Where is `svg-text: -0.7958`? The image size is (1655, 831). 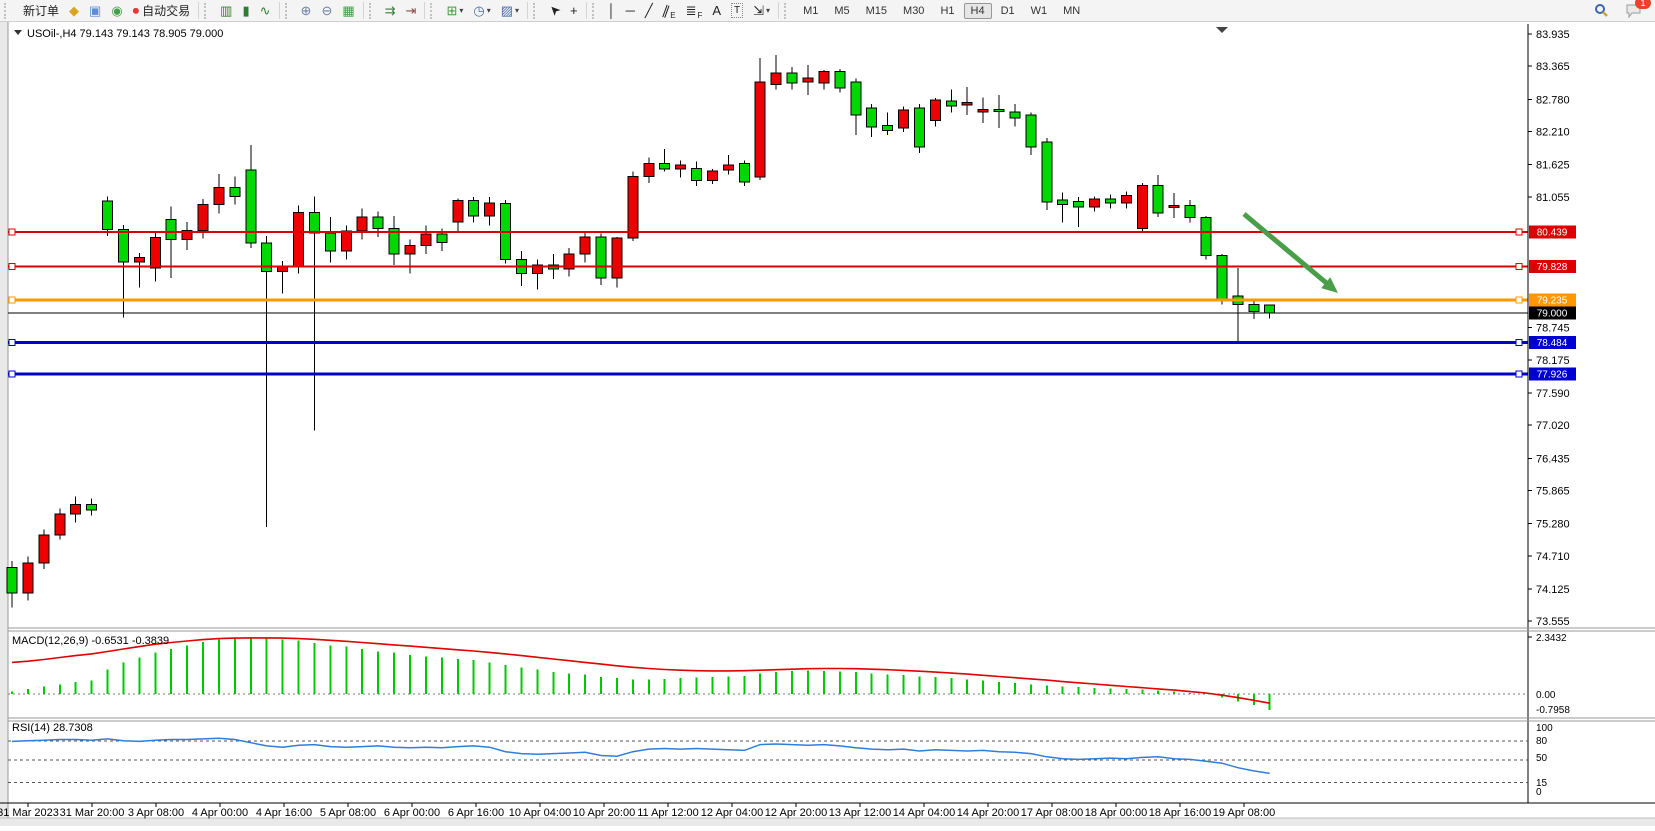
svg-text: -0.7958 is located at coordinates (1553, 710).